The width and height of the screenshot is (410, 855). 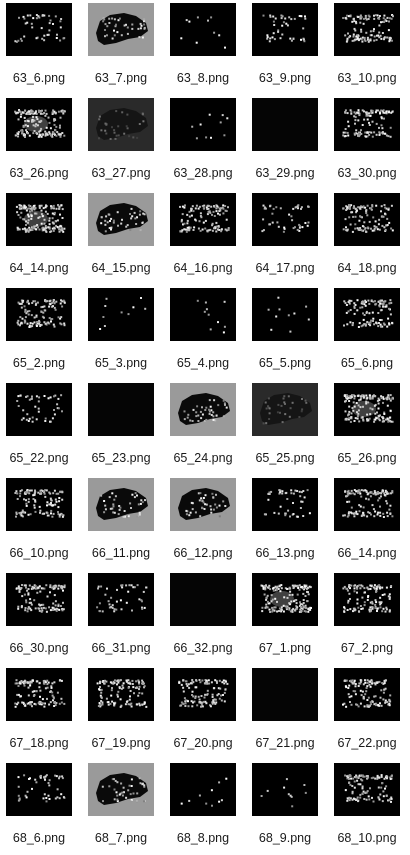 I want to click on file-item: 65_4.png, so click(x=205, y=332).